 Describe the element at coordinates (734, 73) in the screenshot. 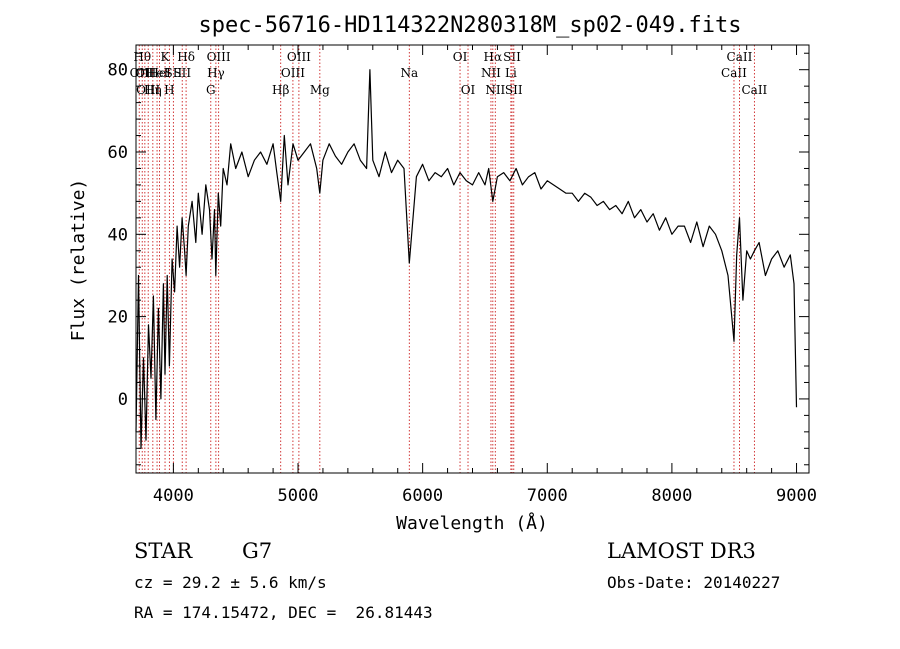

I see `line-marker-label-28: CaII` at that location.